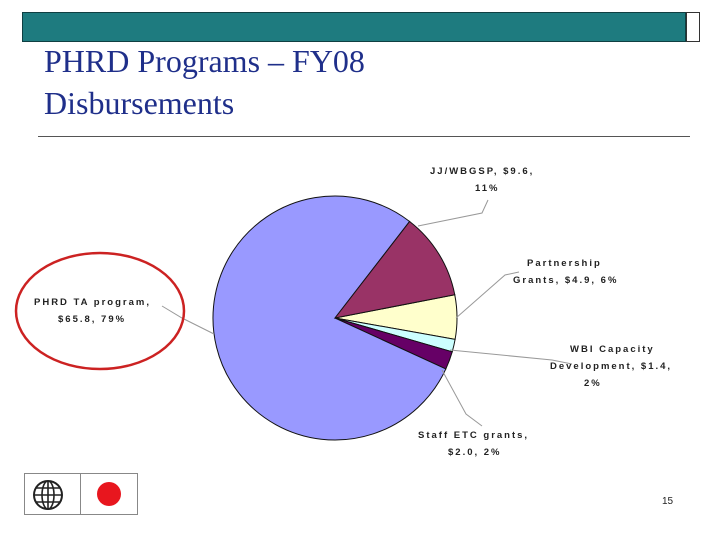  Describe the element at coordinates (668, 501) in the screenshot. I see `page-number: 15` at that location.